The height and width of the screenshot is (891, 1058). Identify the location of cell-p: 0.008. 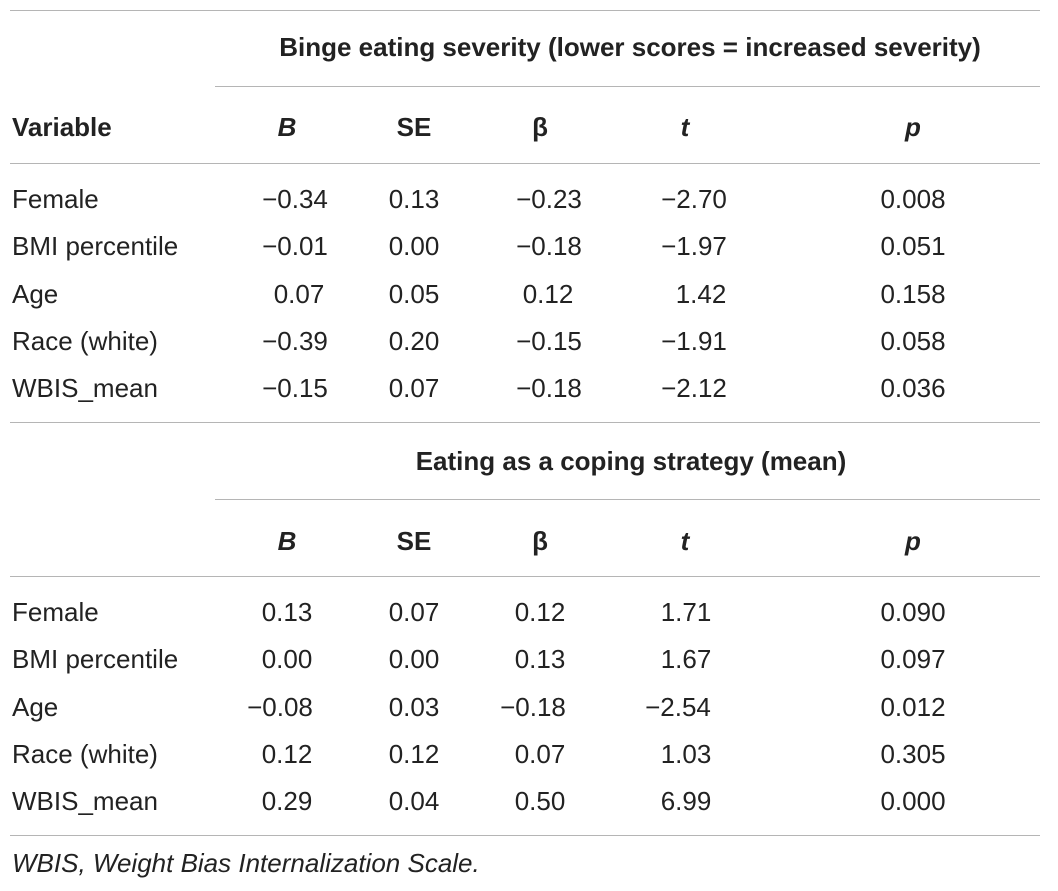
(913, 199).